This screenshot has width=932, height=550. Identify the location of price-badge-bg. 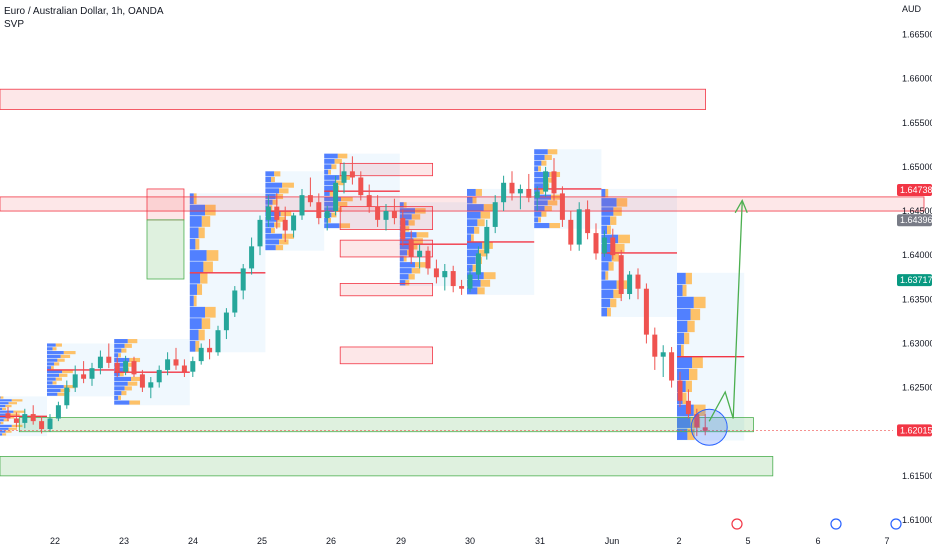
(914, 280).